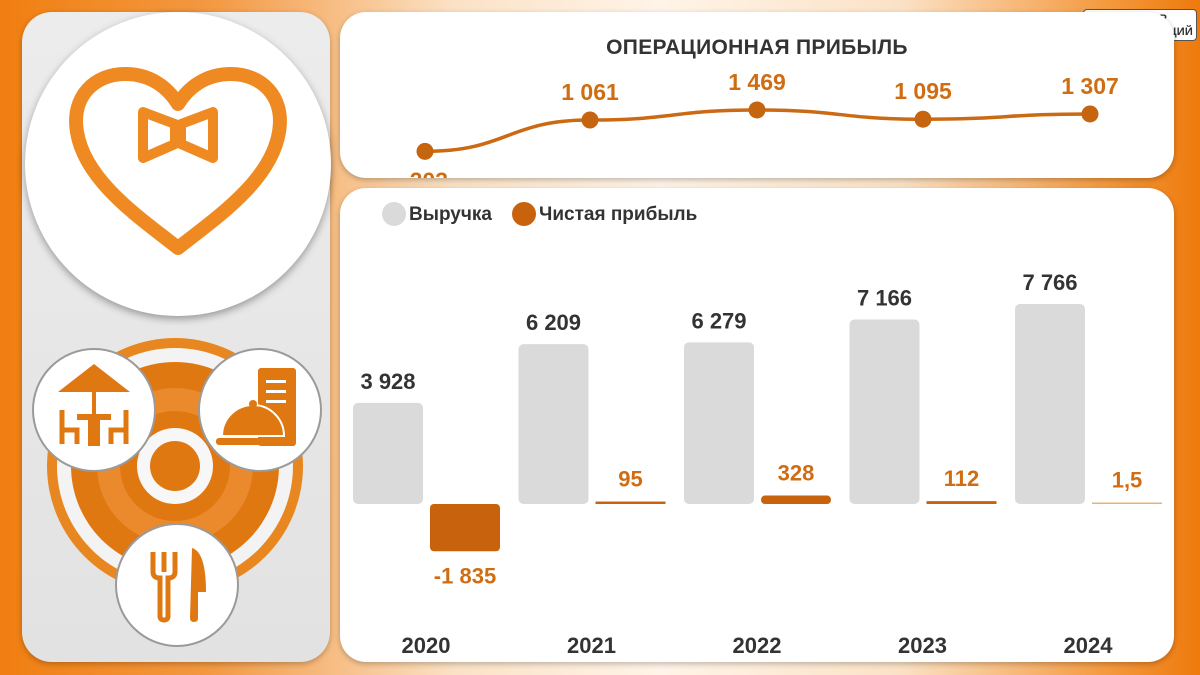  Describe the element at coordinates (1090, 86) in the screenshot. I see `operating-profit-label-2024: 1 307` at that location.